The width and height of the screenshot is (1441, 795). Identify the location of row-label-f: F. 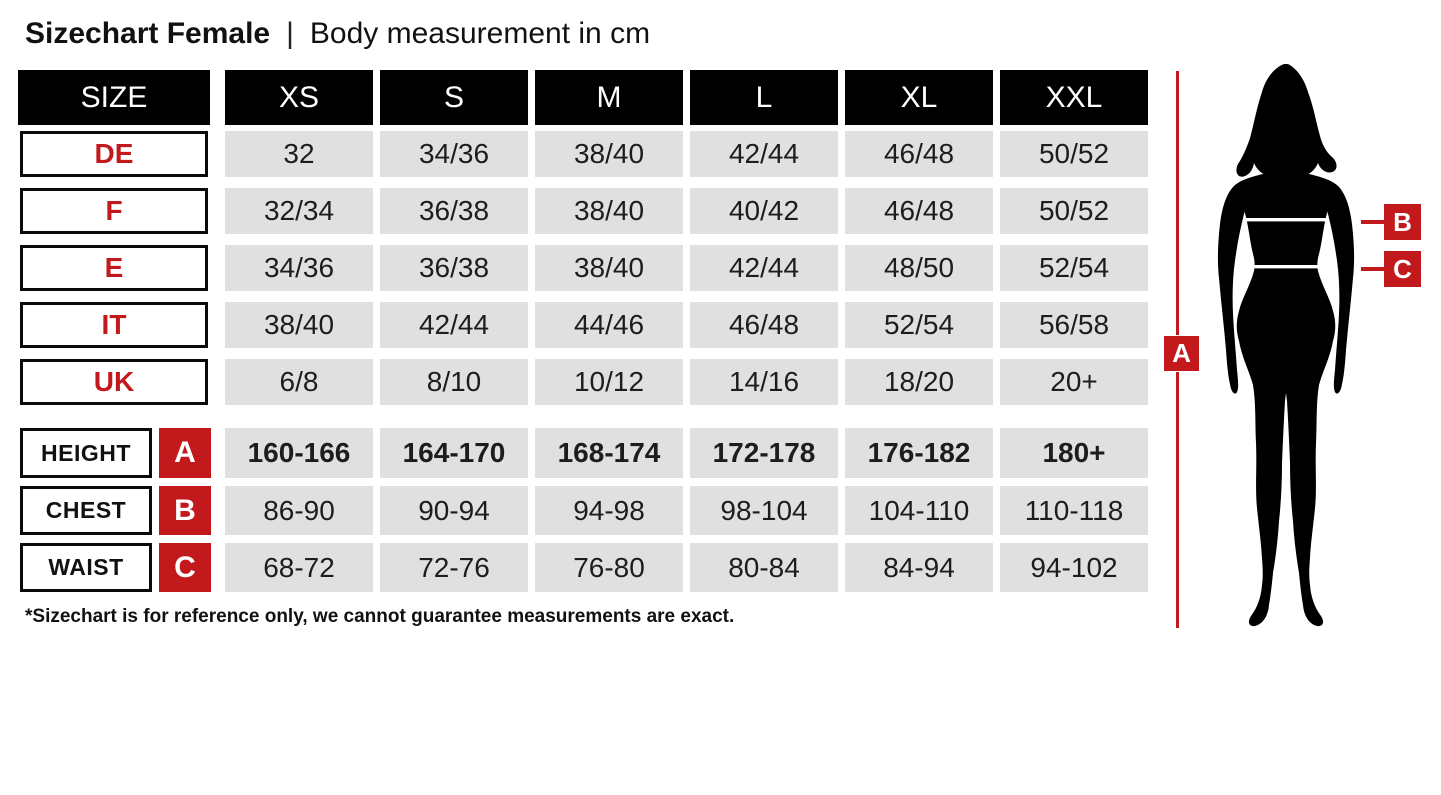
(114, 211).